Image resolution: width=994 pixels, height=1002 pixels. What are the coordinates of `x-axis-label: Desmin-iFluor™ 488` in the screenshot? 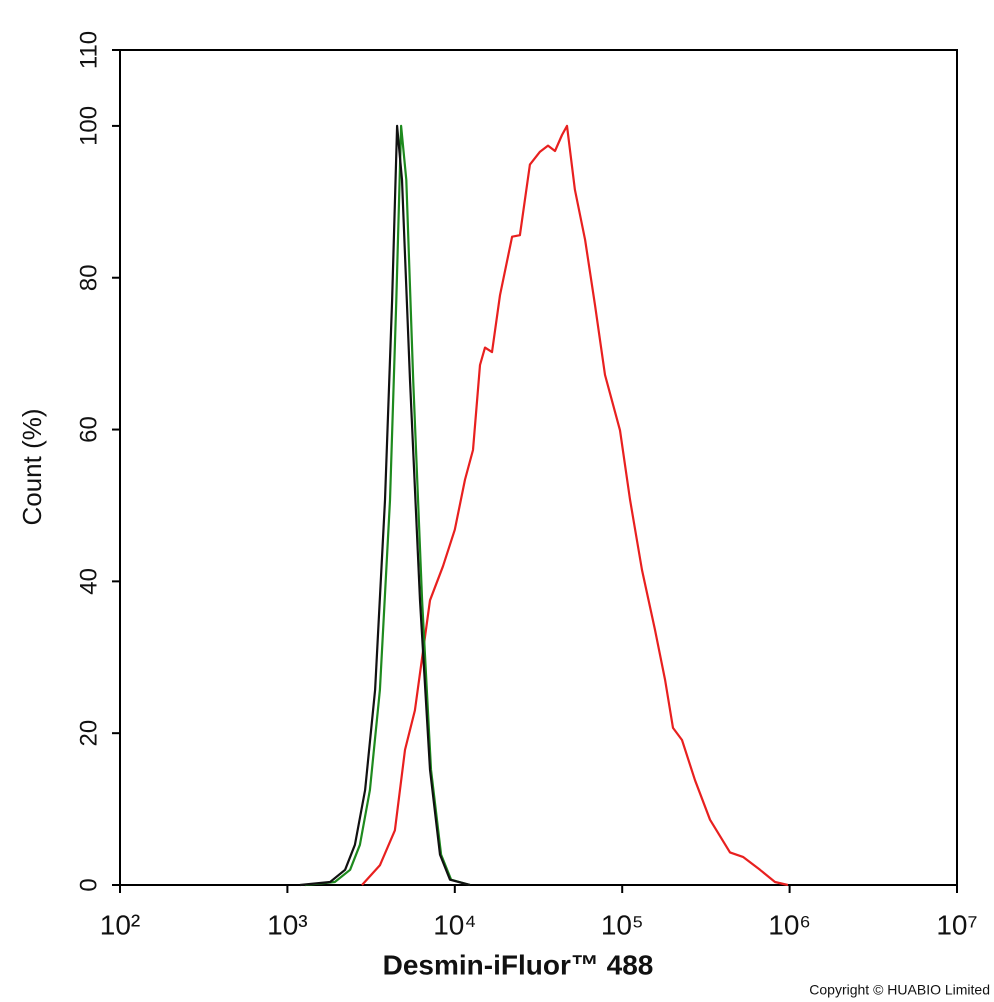 It's located at (518, 964).